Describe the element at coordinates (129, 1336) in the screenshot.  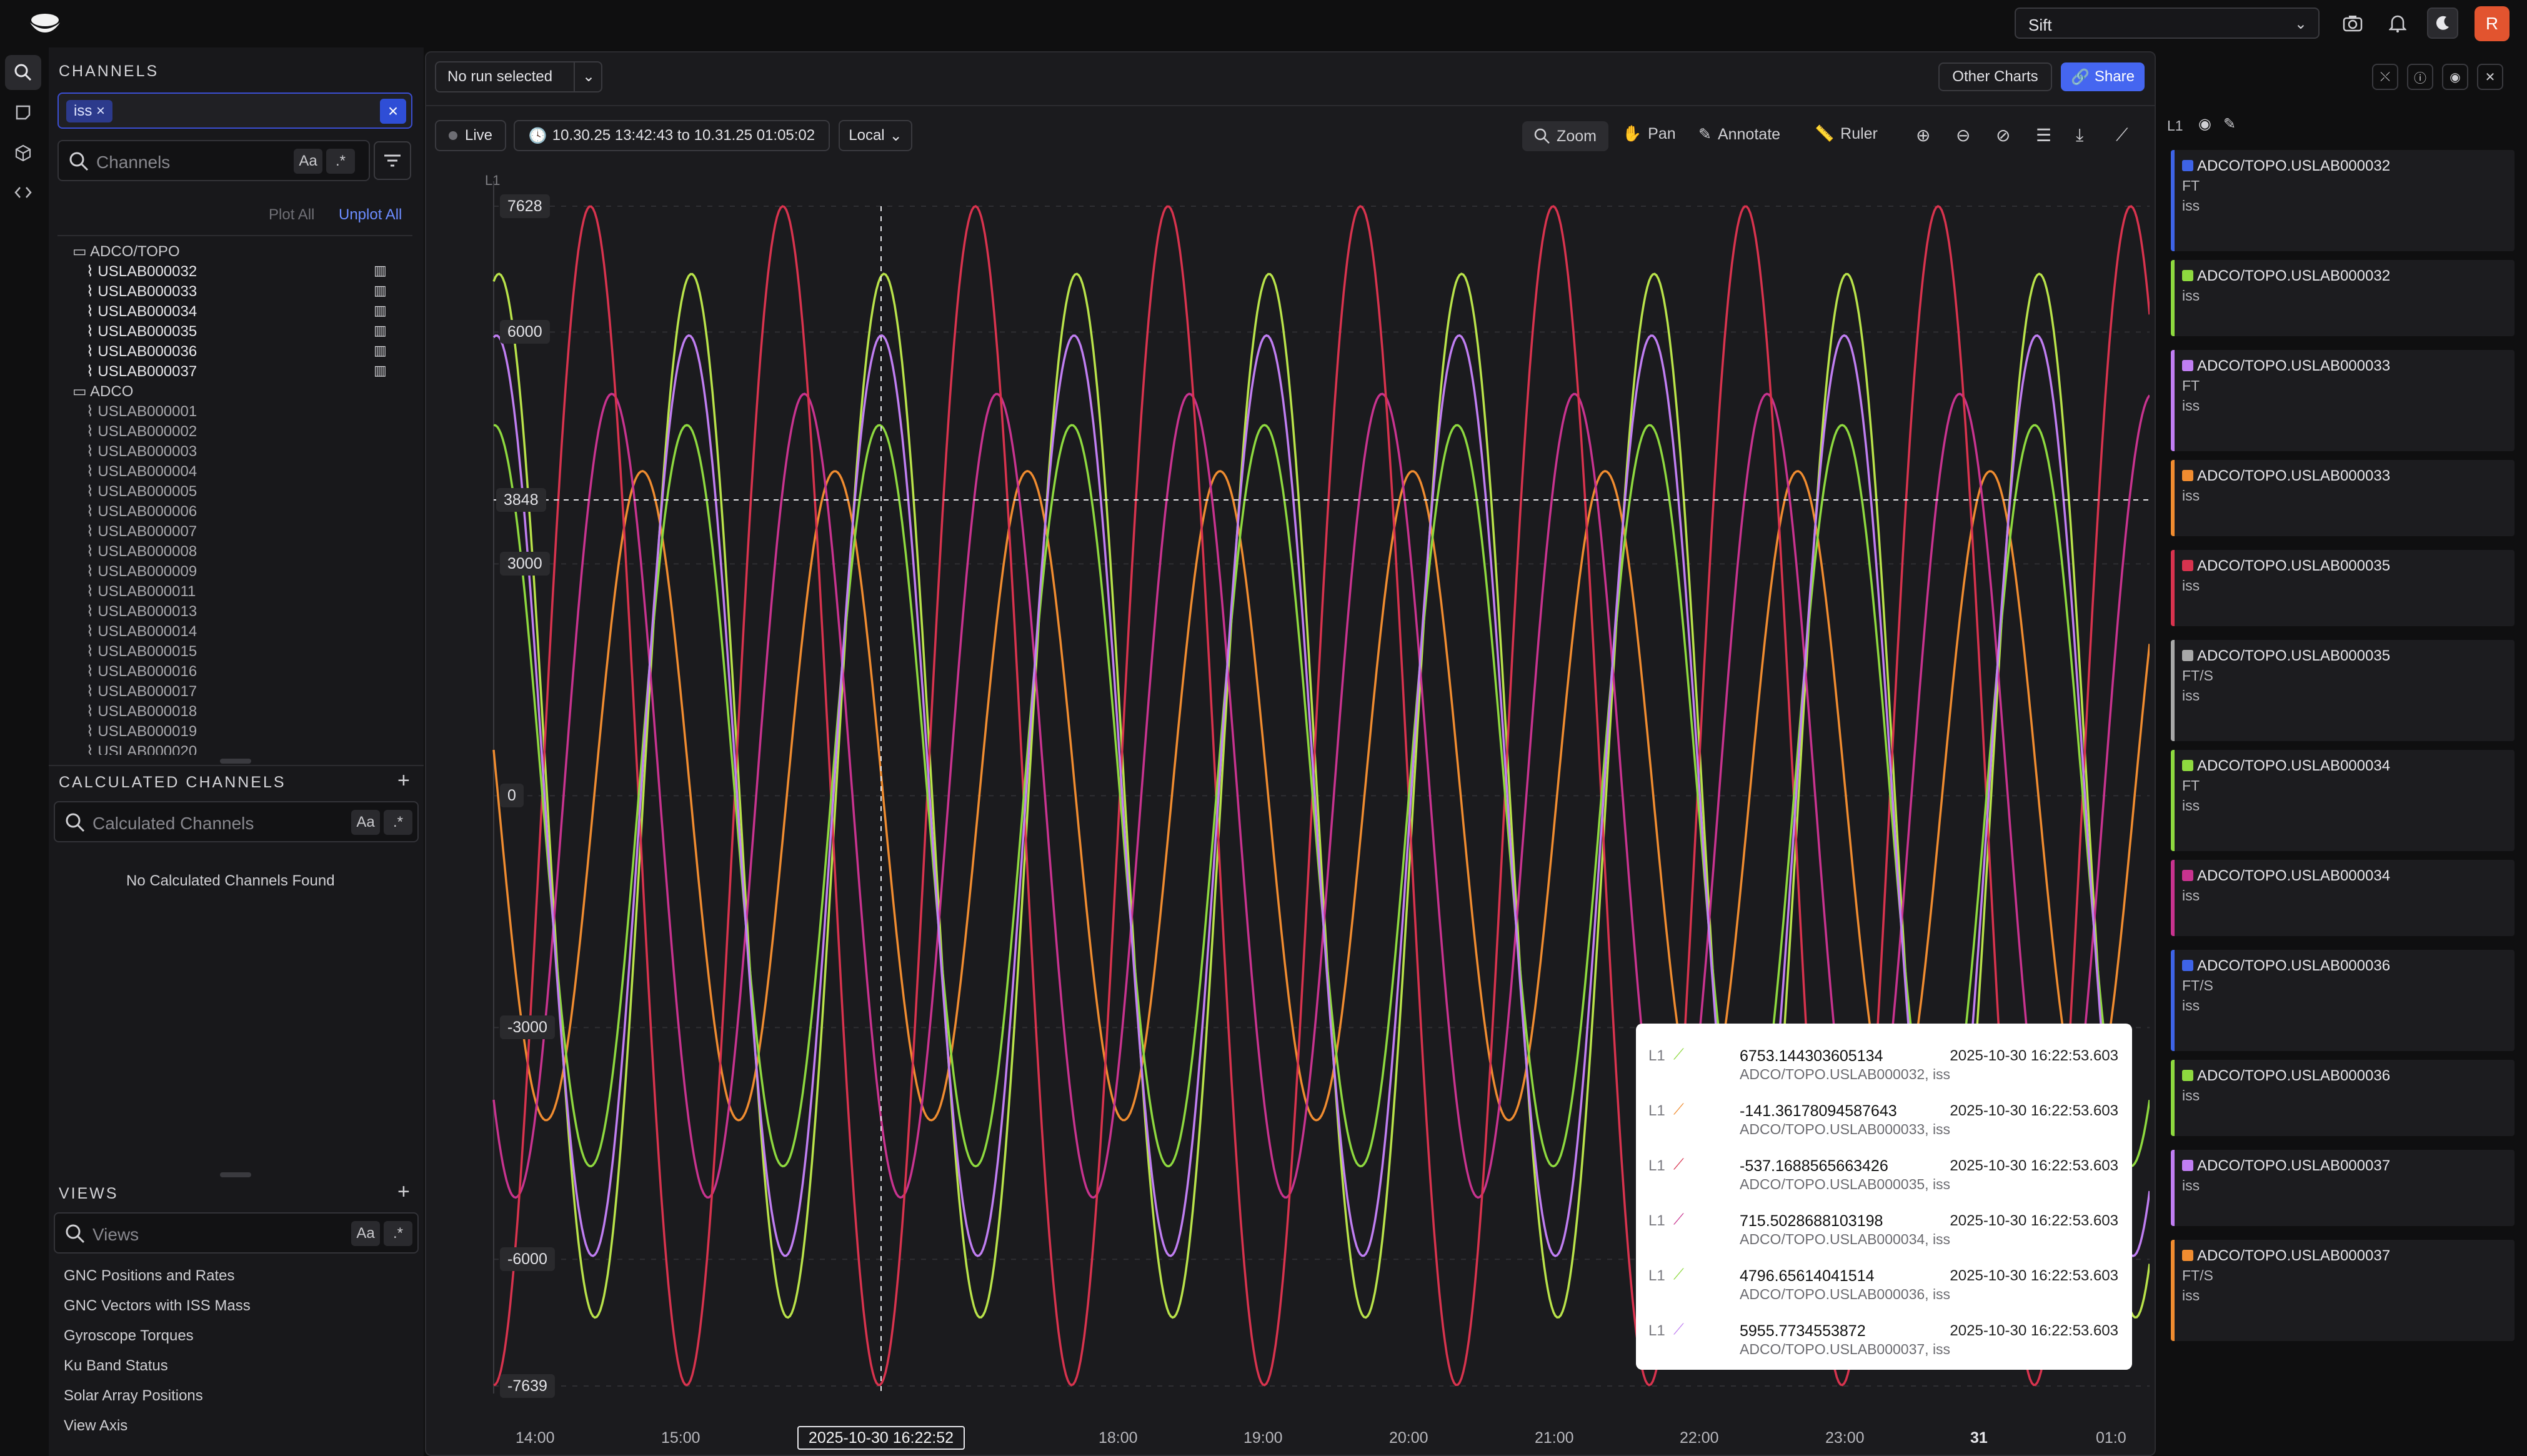
I see `view-item: Gyroscope Torques` at that location.